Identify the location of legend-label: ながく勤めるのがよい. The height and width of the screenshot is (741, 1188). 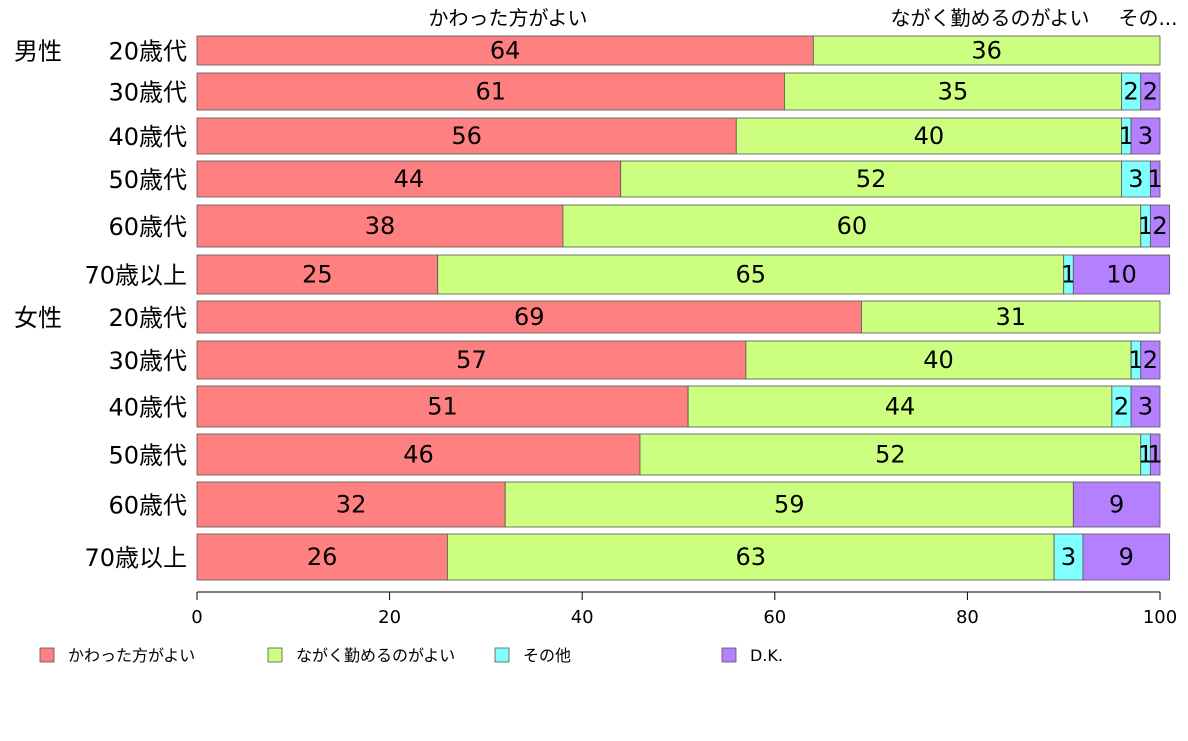
(375, 655).